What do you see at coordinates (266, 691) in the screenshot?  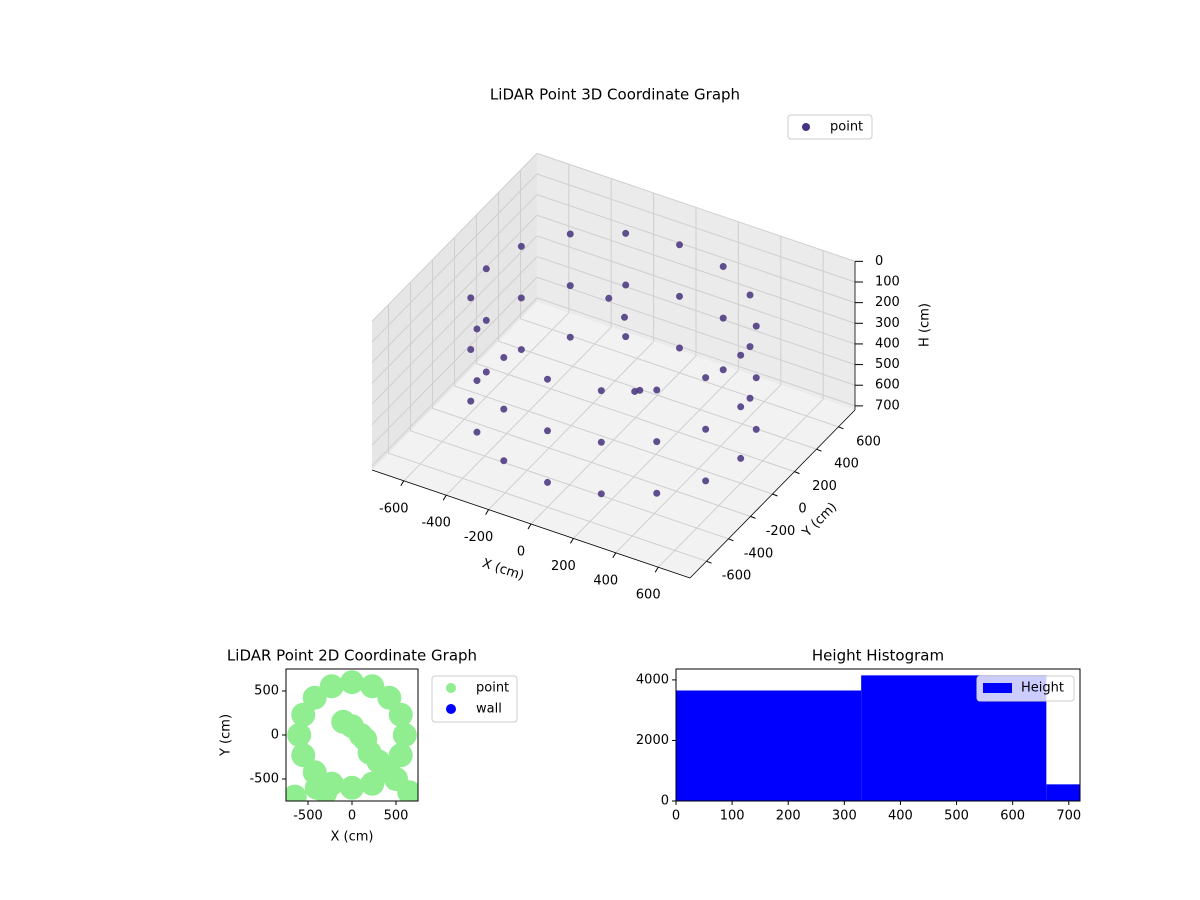 I see `y-tick-label: 500` at bounding box center [266, 691].